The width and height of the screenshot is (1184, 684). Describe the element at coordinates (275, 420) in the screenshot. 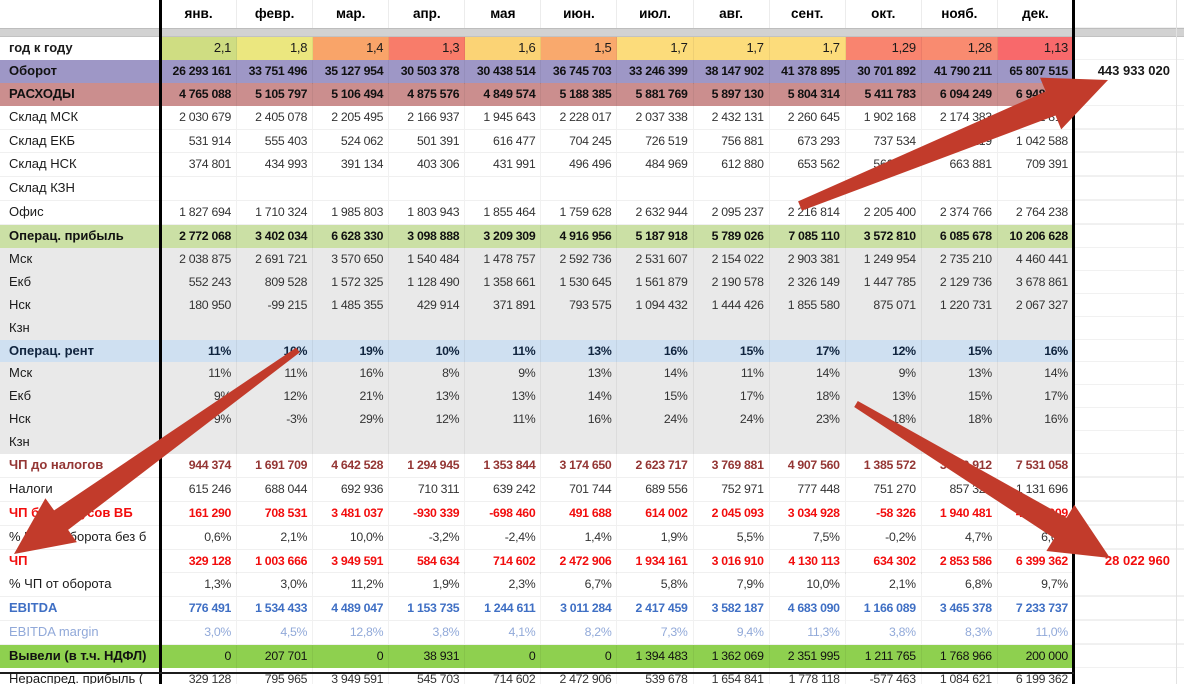

I see `cell: -3%` at that location.